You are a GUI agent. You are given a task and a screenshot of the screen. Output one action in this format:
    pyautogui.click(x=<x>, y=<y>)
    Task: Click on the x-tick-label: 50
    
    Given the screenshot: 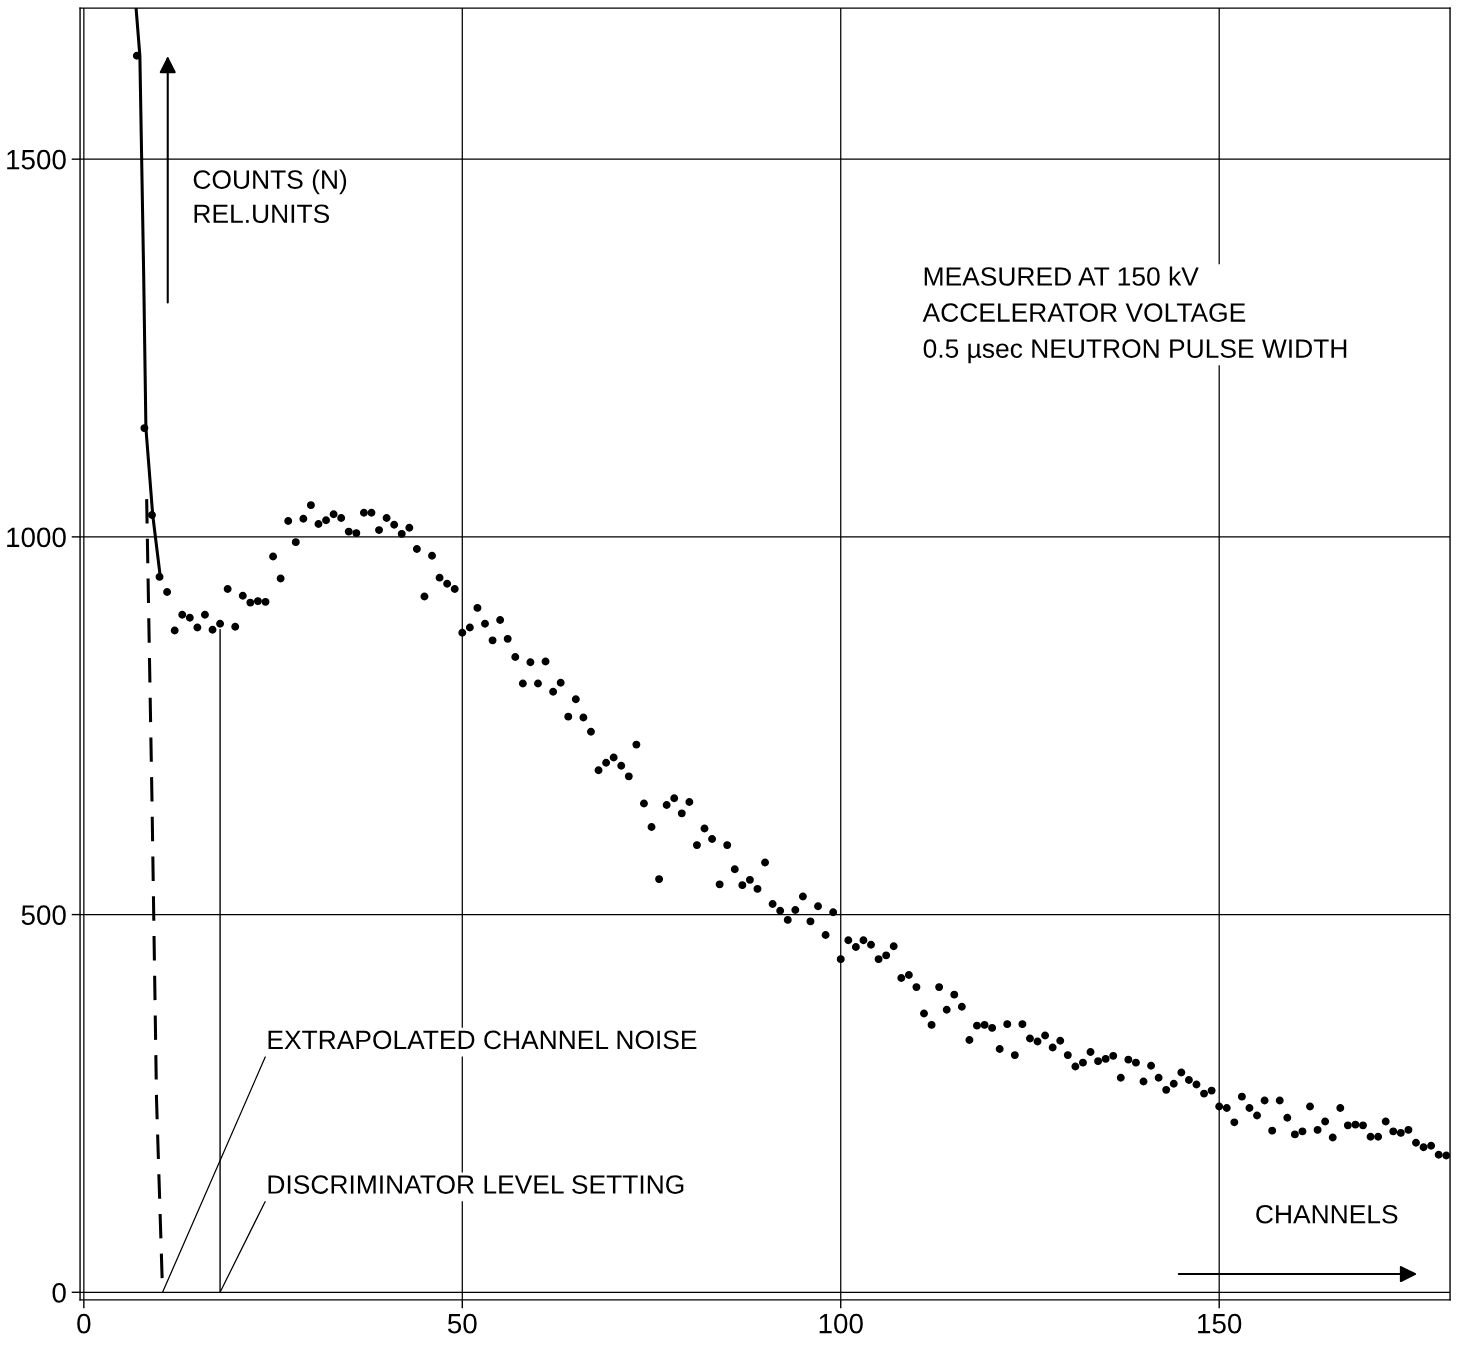 What is the action you would take?
    pyautogui.click(x=462, y=1323)
    